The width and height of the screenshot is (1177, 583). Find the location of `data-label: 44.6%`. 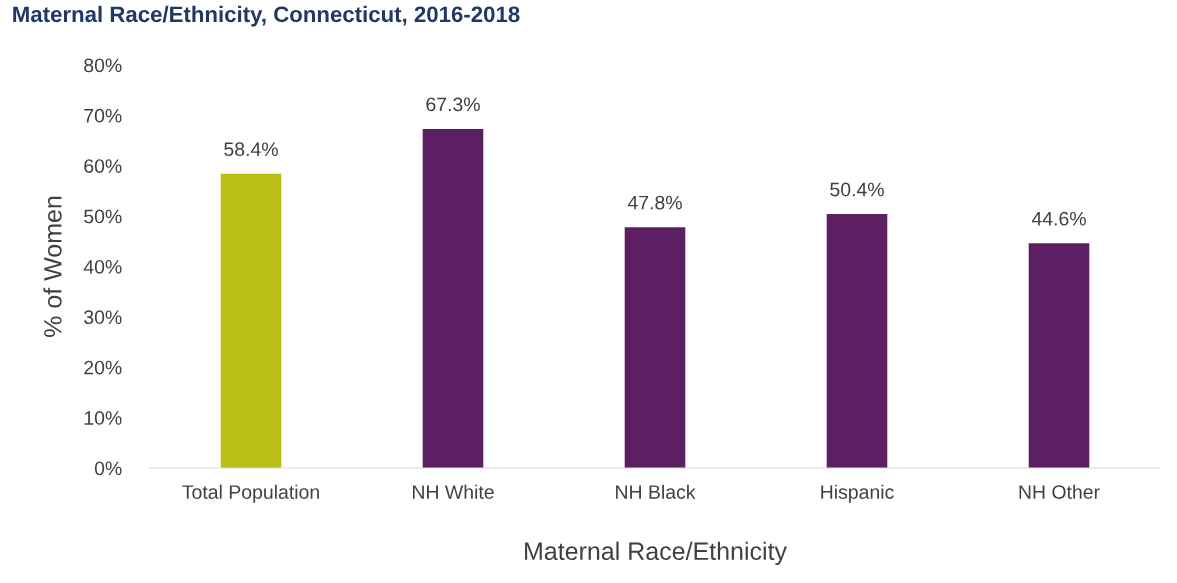

data-label: 44.6% is located at coordinates (1058, 218).